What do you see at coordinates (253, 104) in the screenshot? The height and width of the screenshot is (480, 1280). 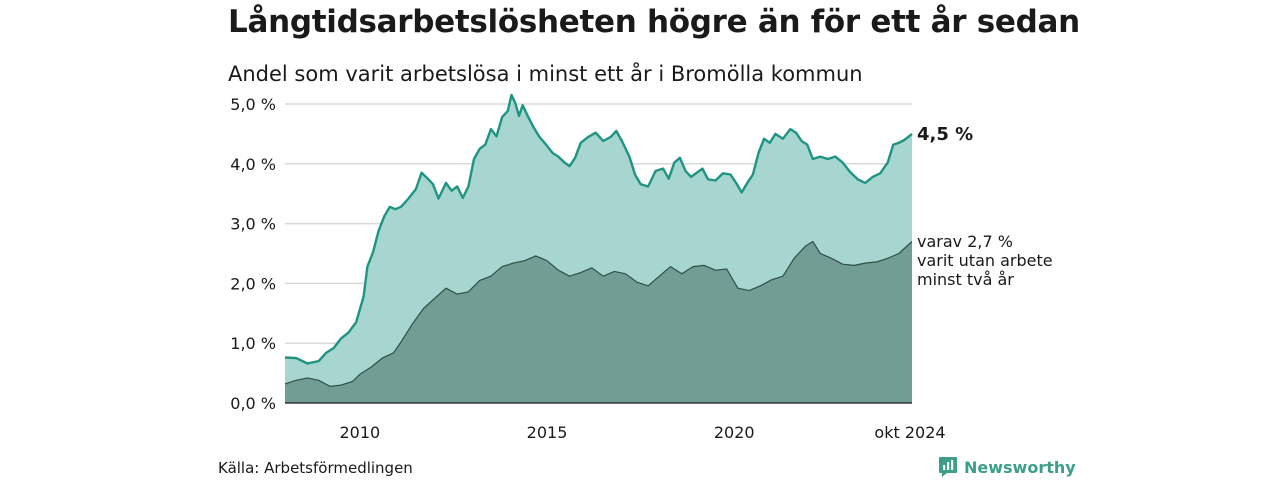 I see `y-tick-label: 5,0 %` at bounding box center [253, 104].